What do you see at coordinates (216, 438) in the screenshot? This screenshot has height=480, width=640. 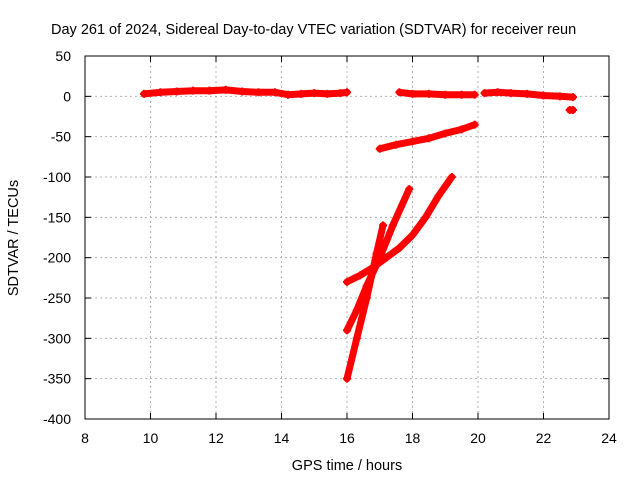 I see `x-tick-label: 12` at bounding box center [216, 438].